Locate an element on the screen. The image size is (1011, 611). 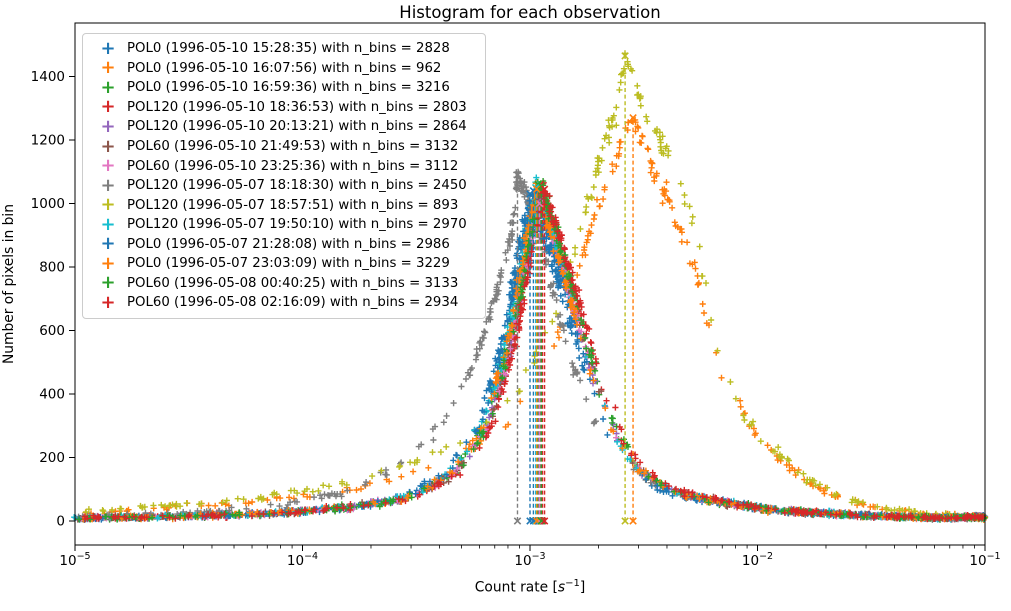
x-axis-ticks is located at coordinates (530, 548).